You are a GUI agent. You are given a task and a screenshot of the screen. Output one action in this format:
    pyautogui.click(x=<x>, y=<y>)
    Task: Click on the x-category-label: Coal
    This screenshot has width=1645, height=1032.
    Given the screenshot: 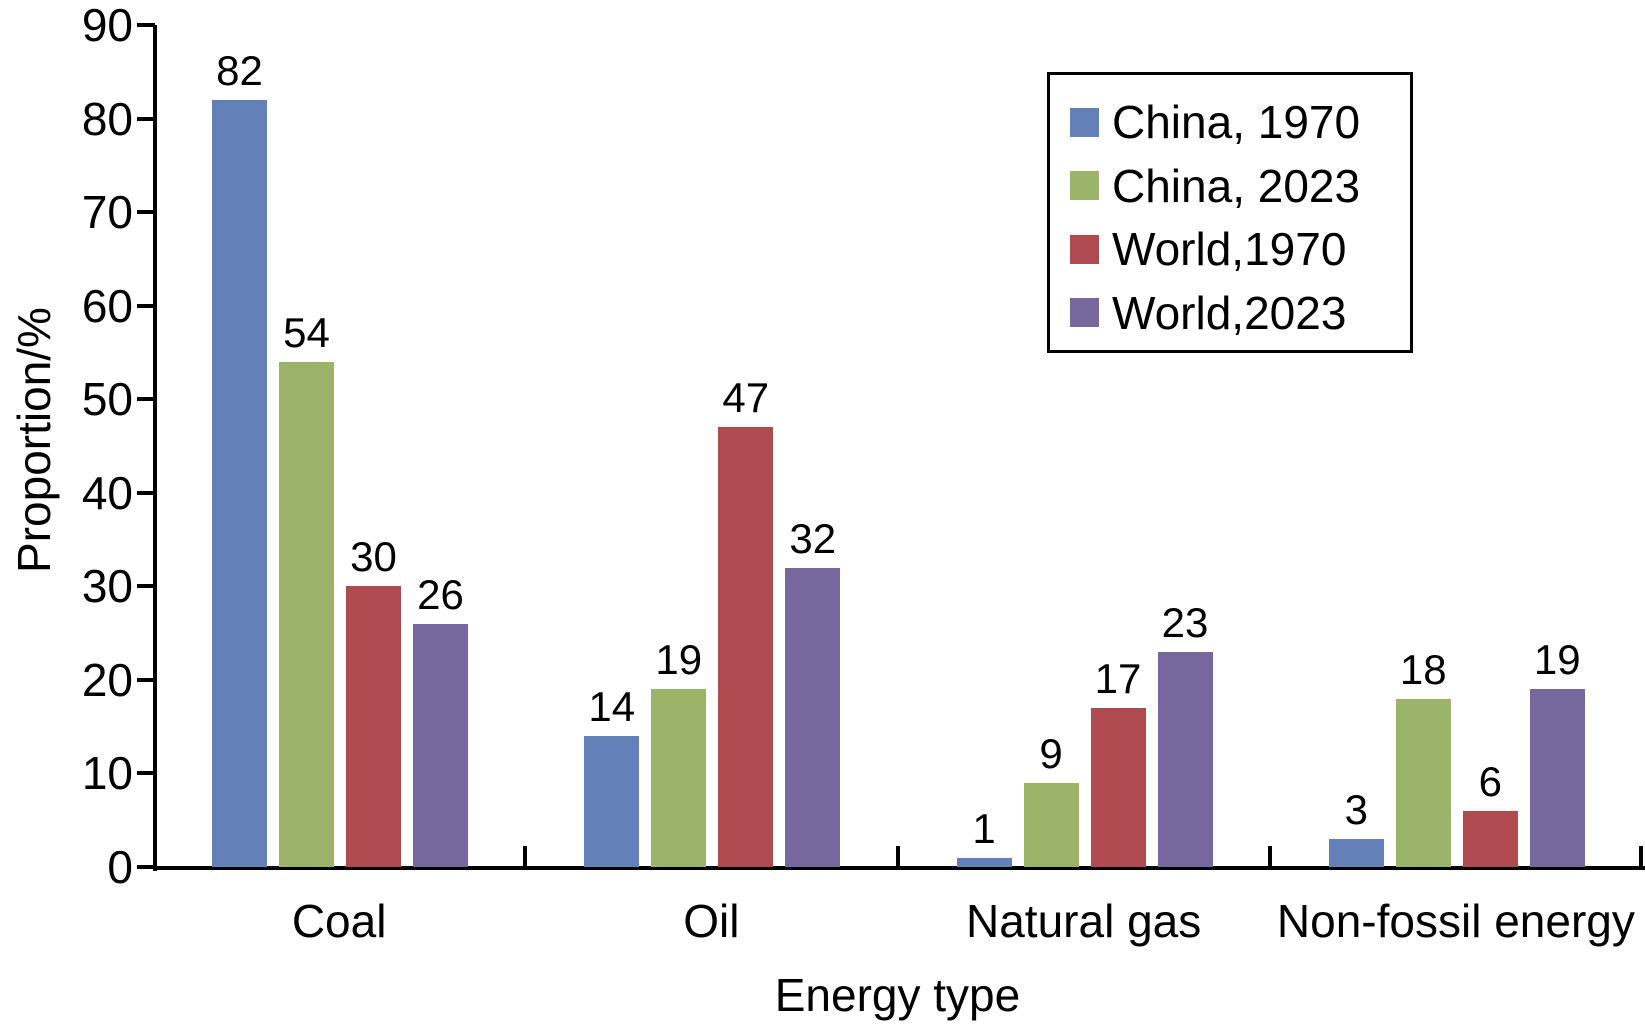 What is the action you would take?
    pyautogui.click(x=339, y=921)
    